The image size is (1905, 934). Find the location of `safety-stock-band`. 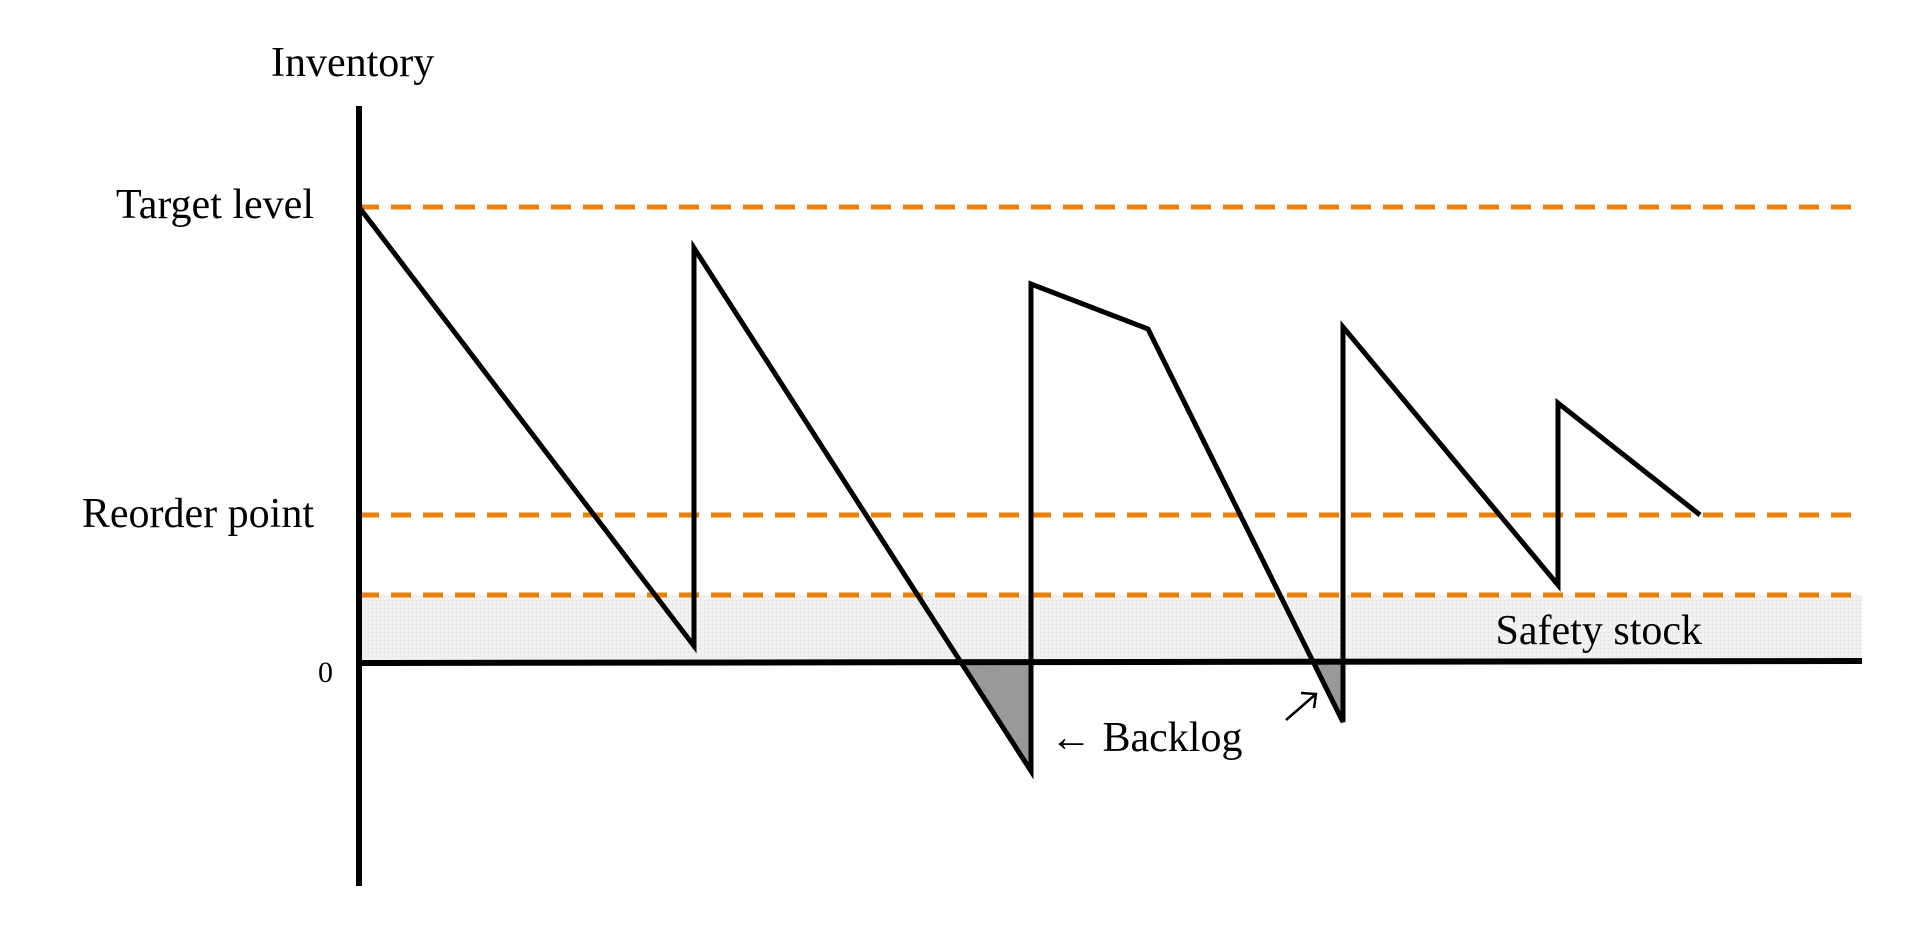

safety-stock-band is located at coordinates (1110, 628).